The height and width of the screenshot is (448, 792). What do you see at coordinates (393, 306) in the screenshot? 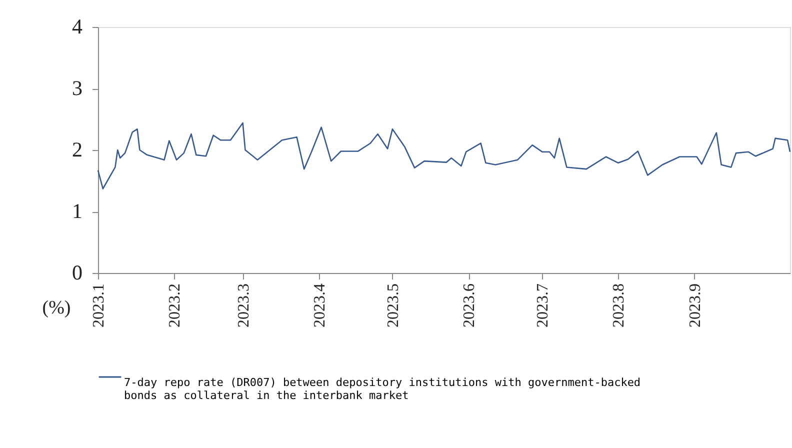
I see `x-tick-label: 2023.5` at bounding box center [393, 306].